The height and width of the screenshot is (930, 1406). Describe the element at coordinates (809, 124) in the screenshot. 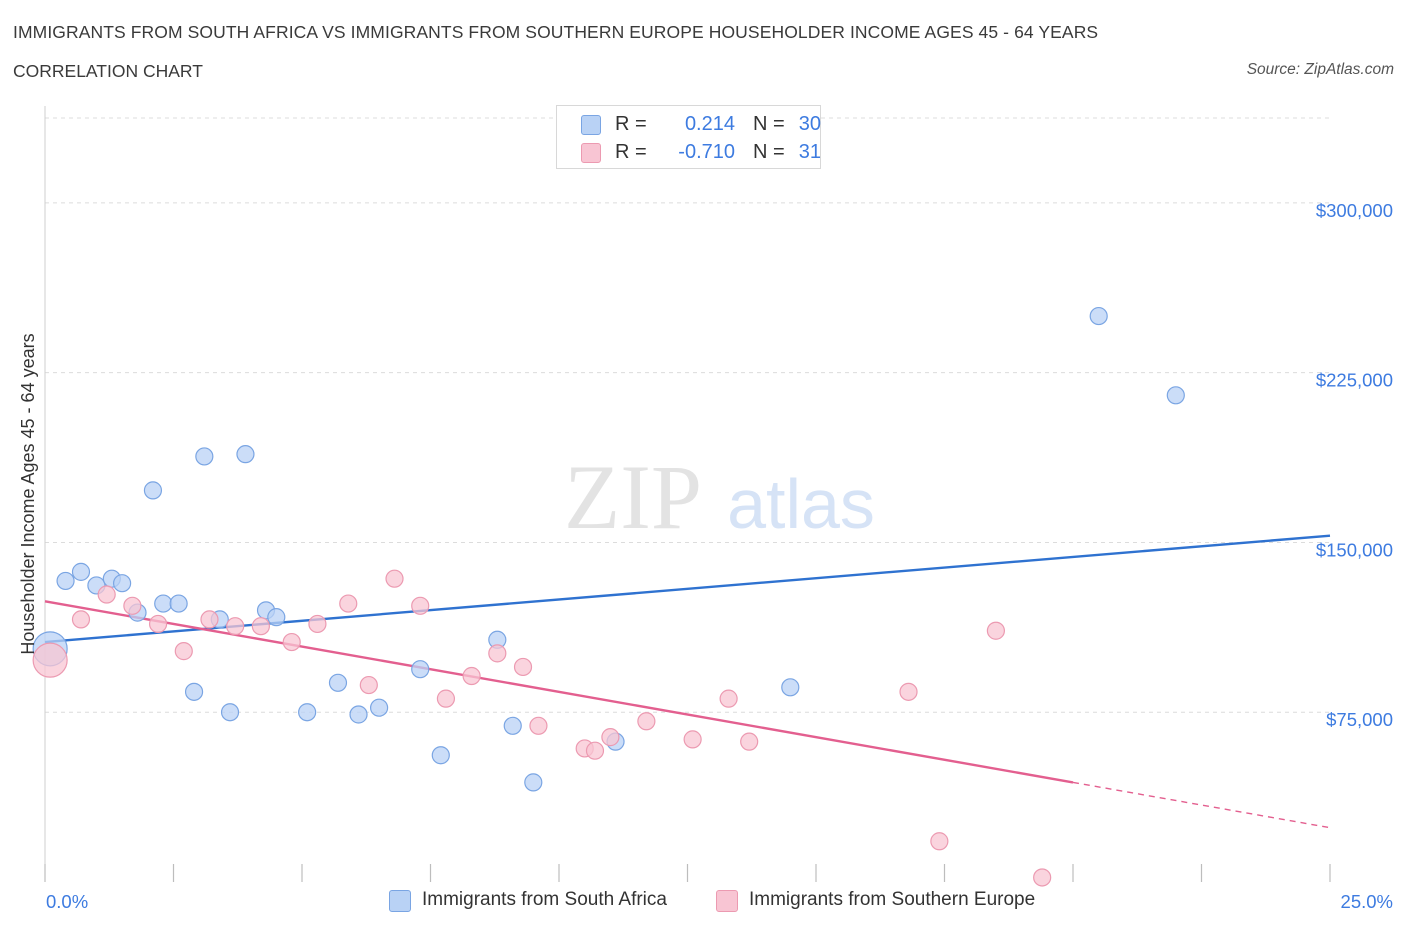

I see `legend-n-value: 30` at that location.